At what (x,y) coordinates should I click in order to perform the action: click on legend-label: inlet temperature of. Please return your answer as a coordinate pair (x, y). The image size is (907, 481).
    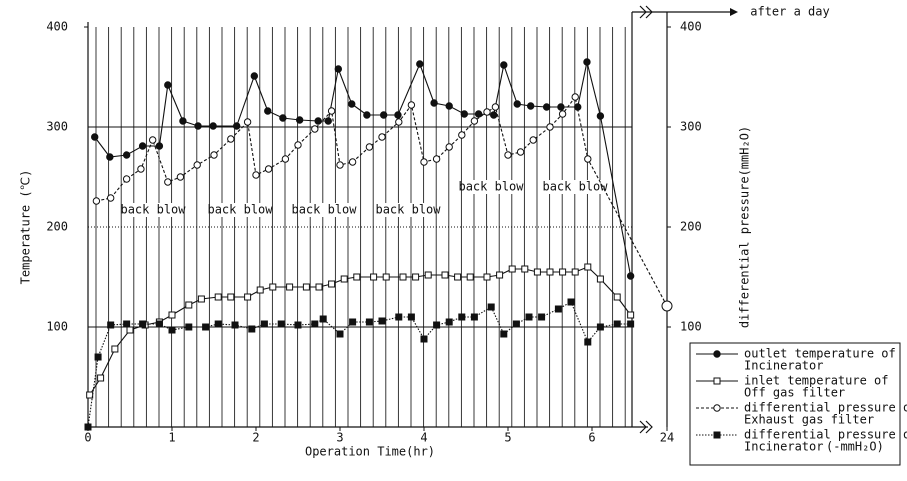
    Looking at the image, I should click on (816, 381).